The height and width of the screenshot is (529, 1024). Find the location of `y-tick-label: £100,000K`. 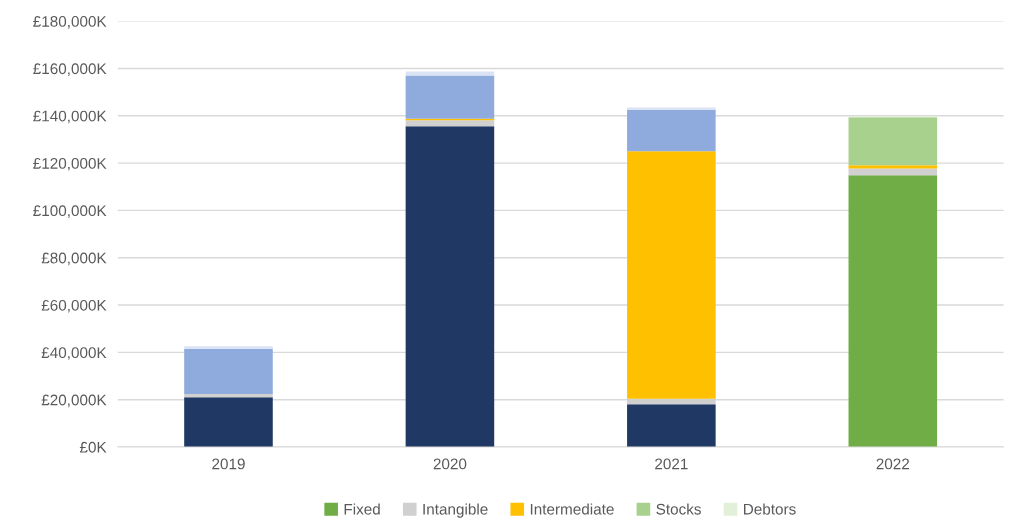

y-tick-label: £100,000K is located at coordinates (70, 211).